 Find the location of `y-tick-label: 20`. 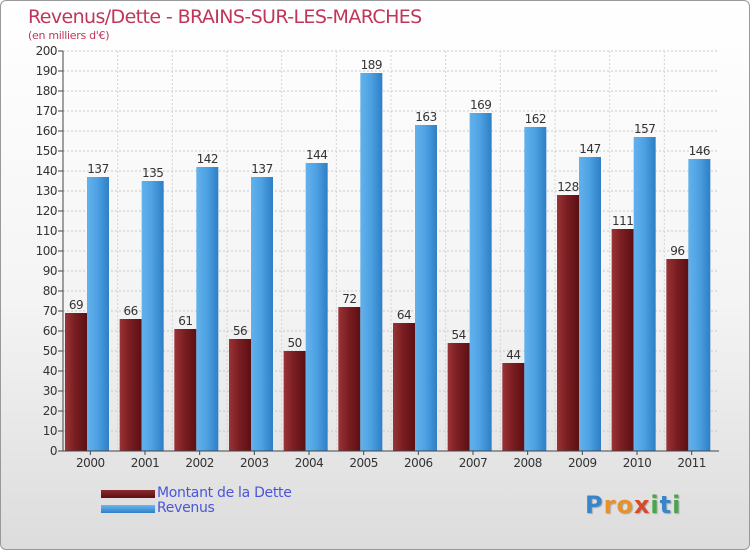

y-tick-label: 20 is located at coordinates (50, 411).